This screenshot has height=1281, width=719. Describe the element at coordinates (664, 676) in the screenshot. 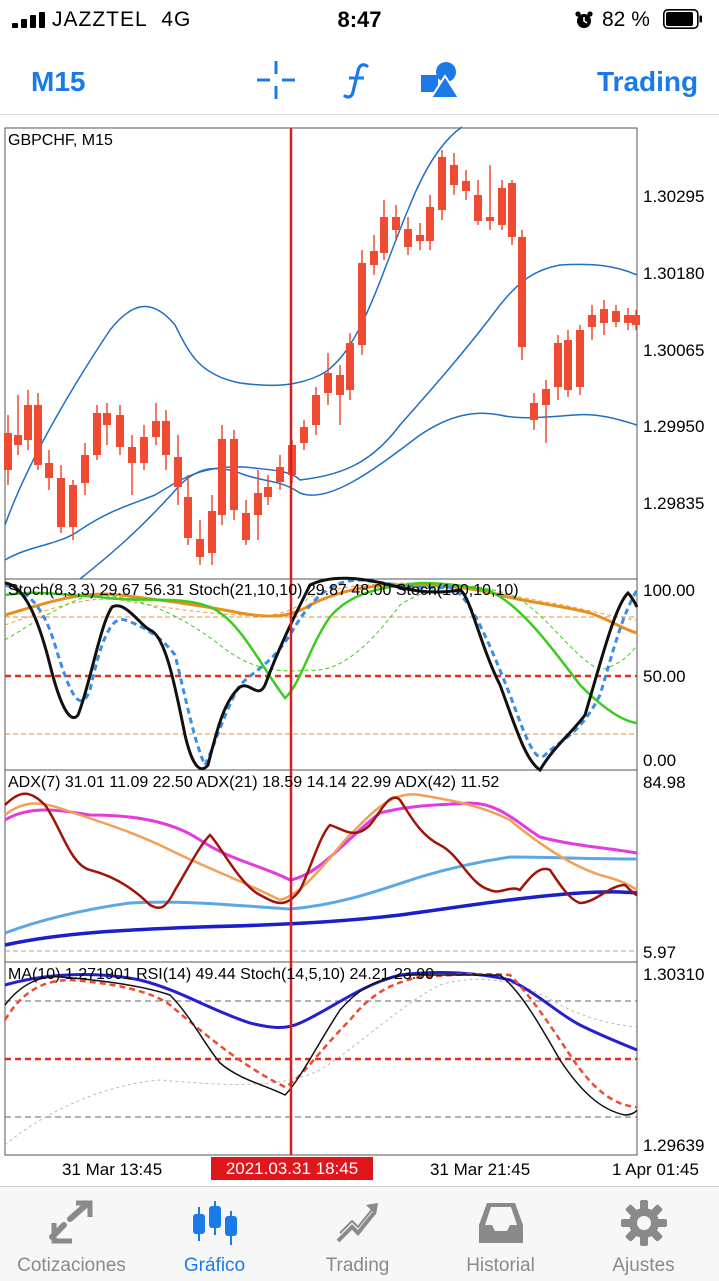

I see `stoch-level-label: 50.00` at that location.